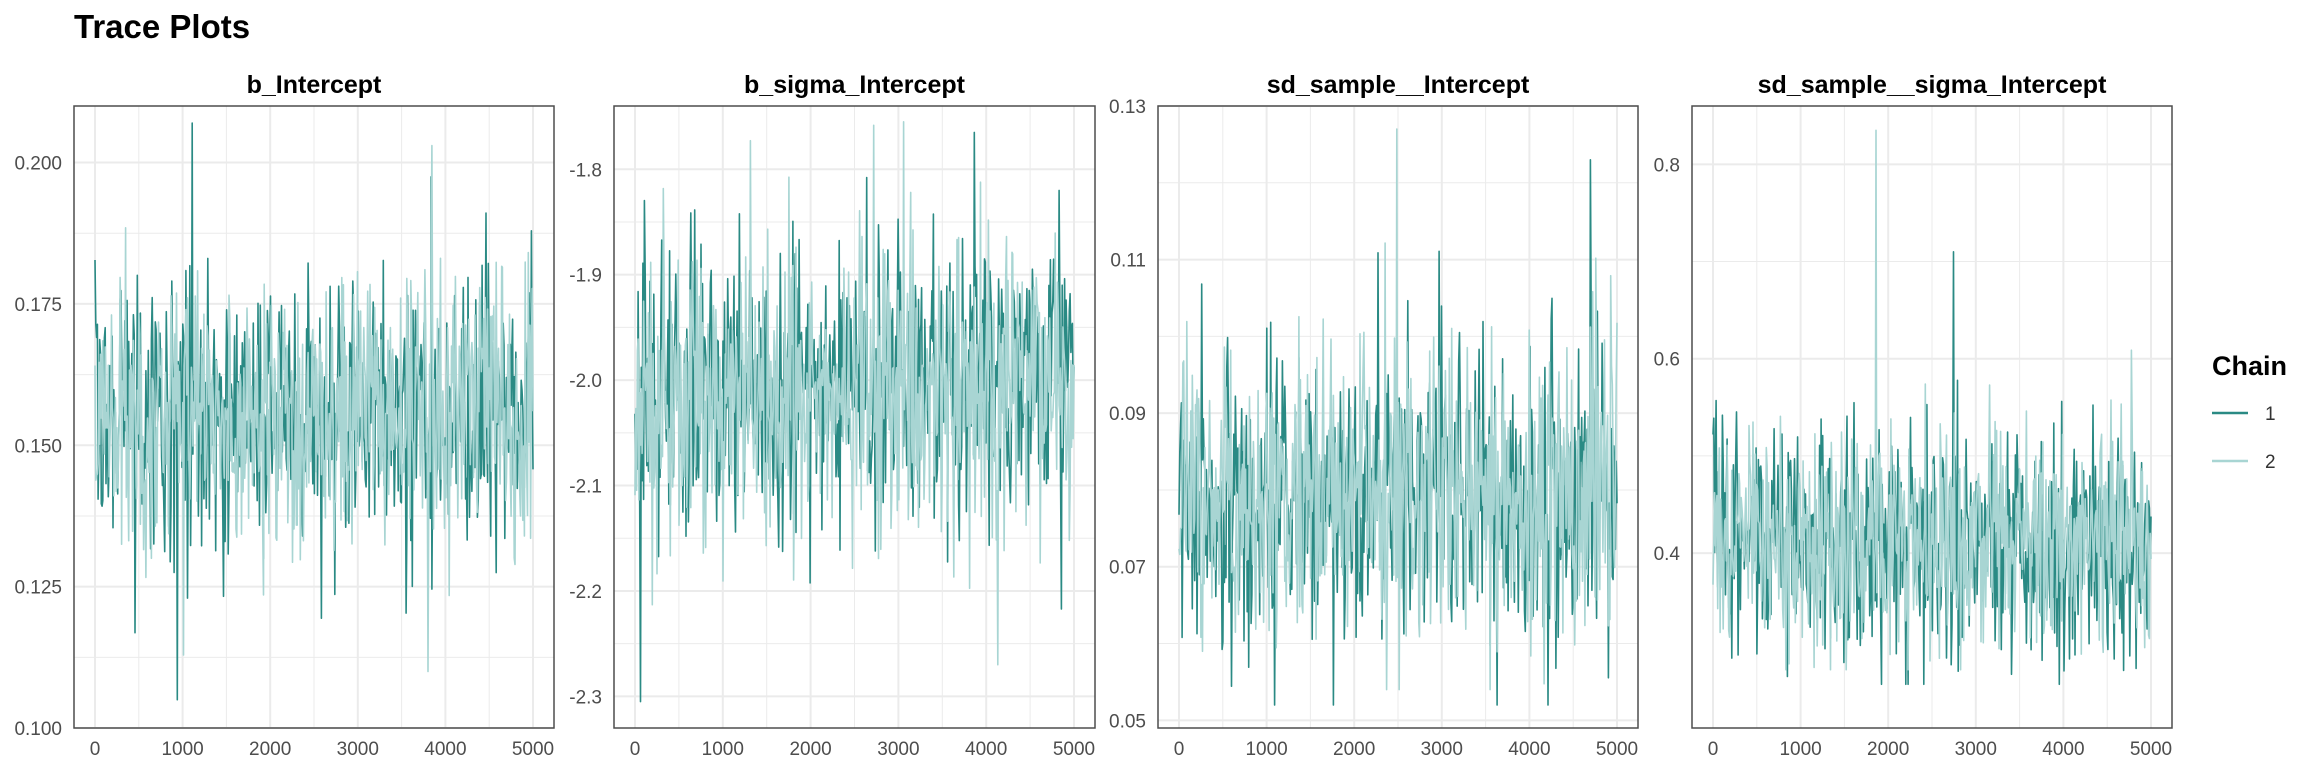  Describe the element at coordinates (1398, 85) in the screenshot. I see `panel-title: sd_sample__Intercept` at that location.